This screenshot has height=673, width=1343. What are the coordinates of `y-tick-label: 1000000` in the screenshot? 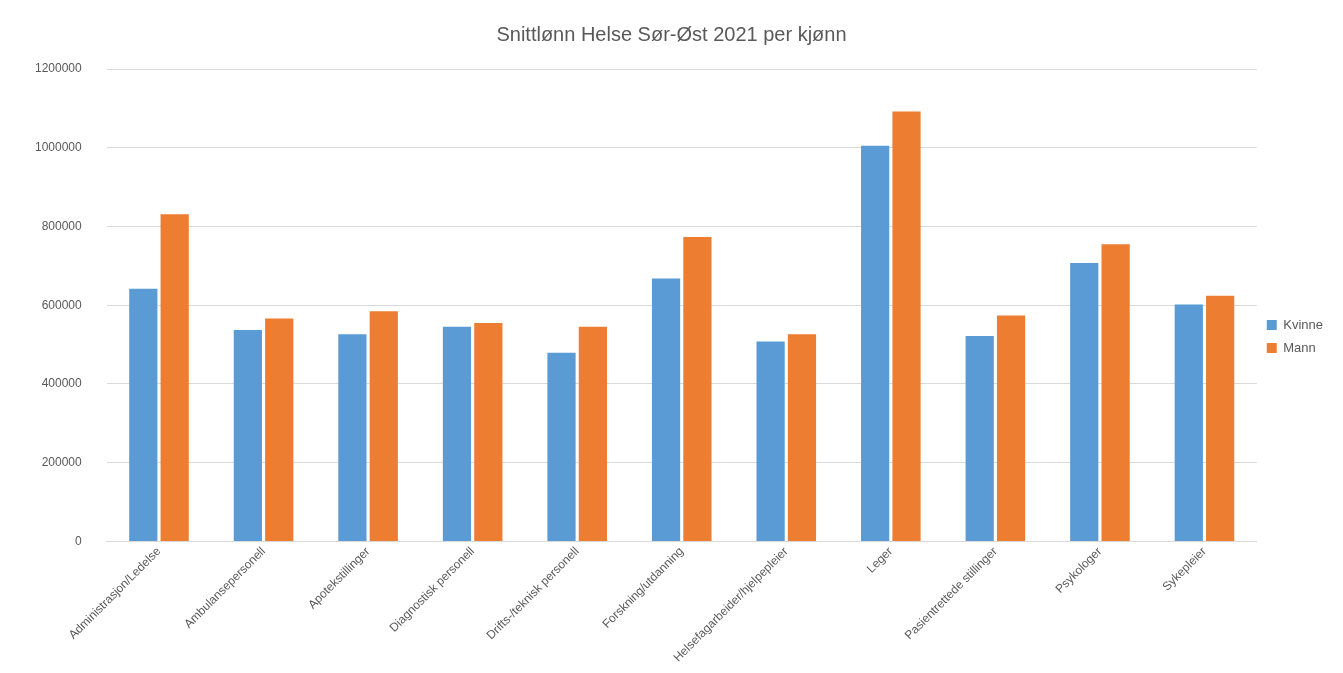 It's located at (59, 147).